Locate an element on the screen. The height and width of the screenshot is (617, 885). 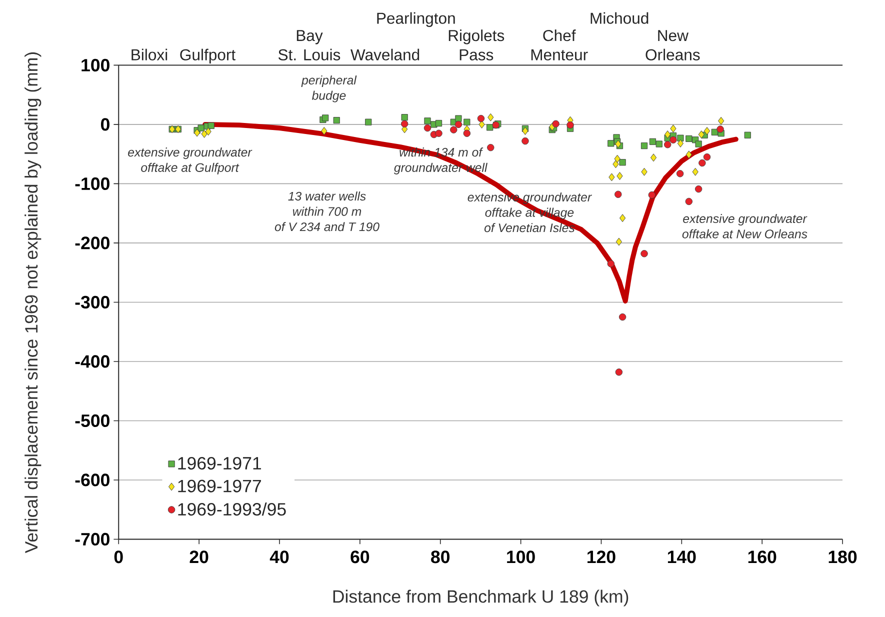
annotation: peripheral budge is located at coordinates (329, 88).